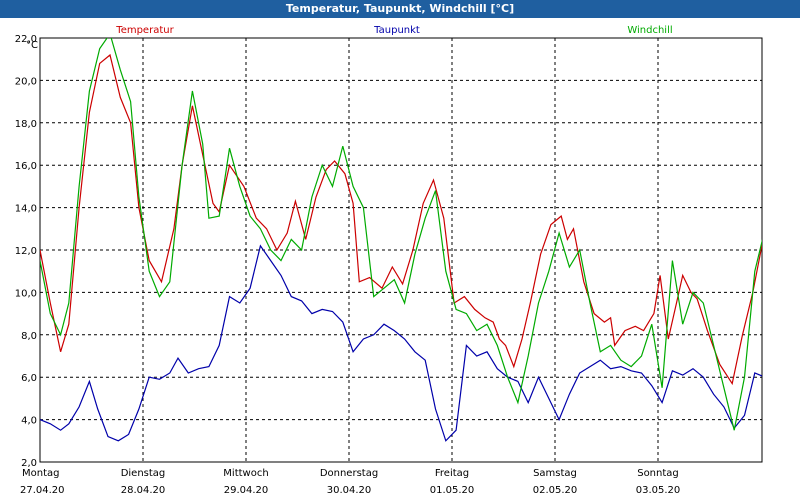 The height and width of the screenshot is (500, 800). What do you see at coordinates (452, 490) in the screenshot?
I see `x-tick-date: 01.05.20` at bounding box center [452, 490].